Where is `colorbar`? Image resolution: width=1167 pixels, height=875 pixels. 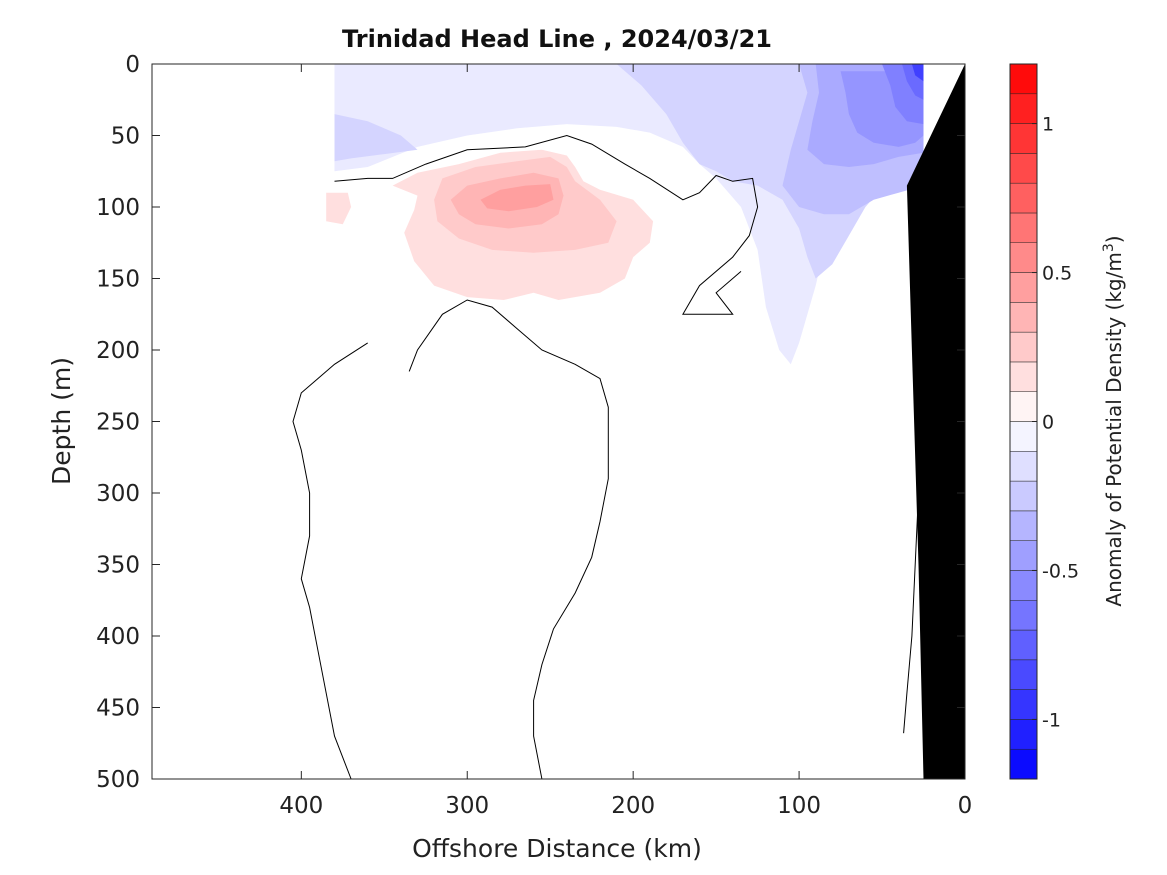
colorbar is located at coordinates (1023, 421).